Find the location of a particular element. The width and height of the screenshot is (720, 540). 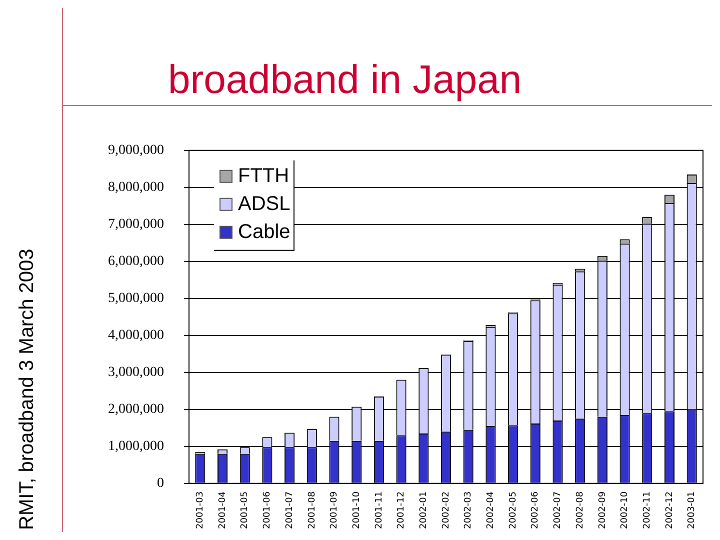

x-tick-label: 2002-08 is located at coordinates (580, 510).